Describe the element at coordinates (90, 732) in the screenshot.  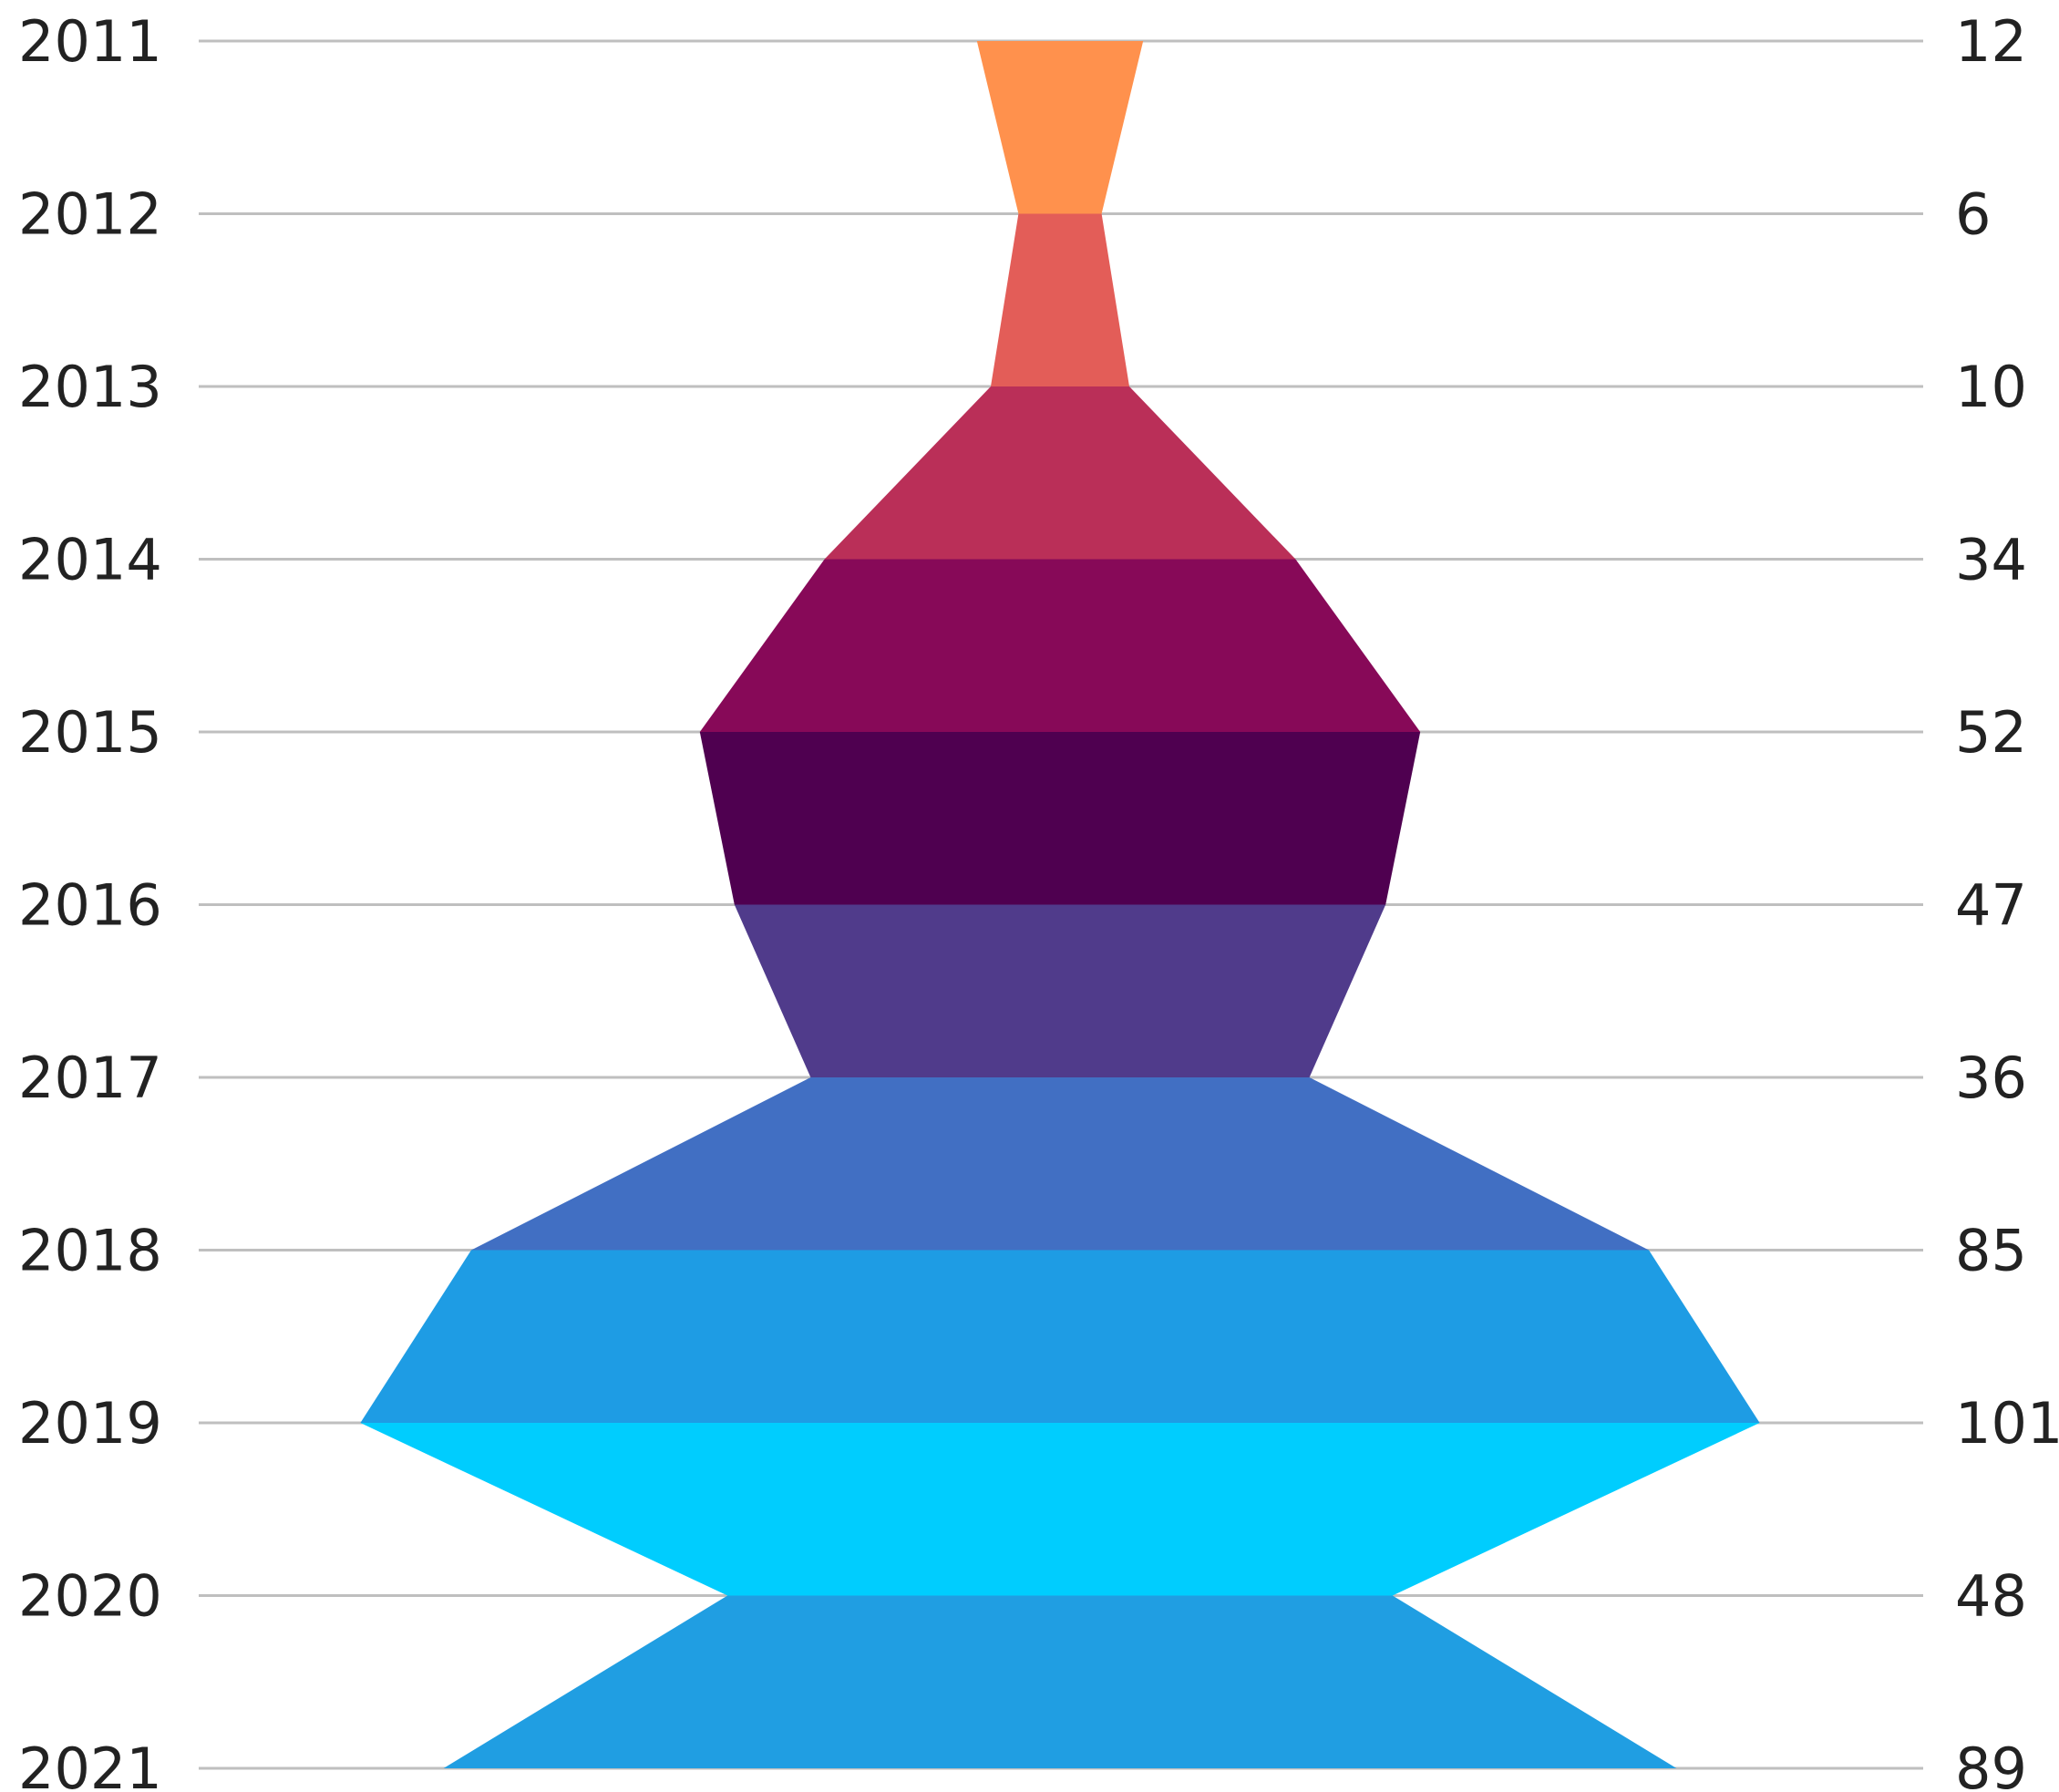
I see `year-label-2015: 2015` at that location.